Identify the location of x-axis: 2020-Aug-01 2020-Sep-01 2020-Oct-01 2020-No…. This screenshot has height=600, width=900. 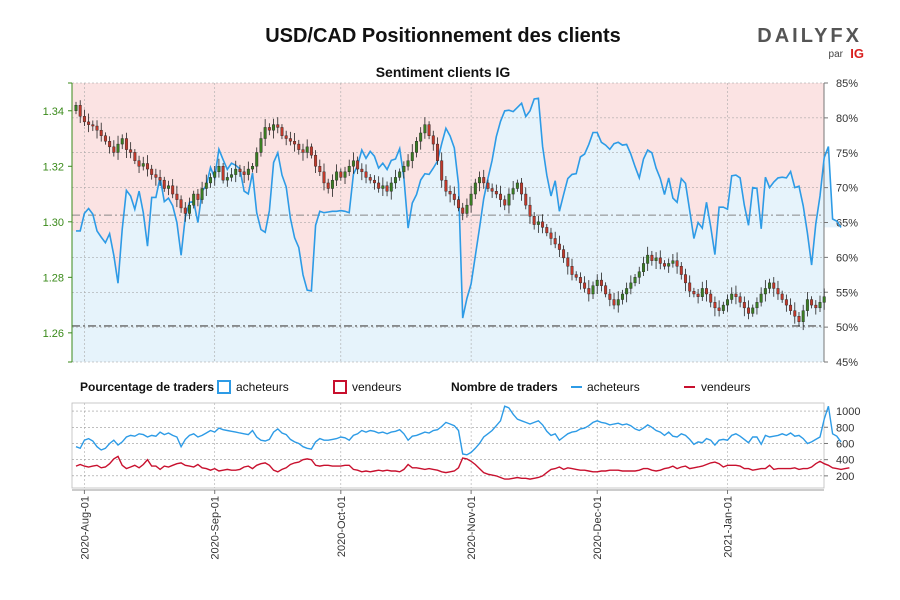
(448, 524).